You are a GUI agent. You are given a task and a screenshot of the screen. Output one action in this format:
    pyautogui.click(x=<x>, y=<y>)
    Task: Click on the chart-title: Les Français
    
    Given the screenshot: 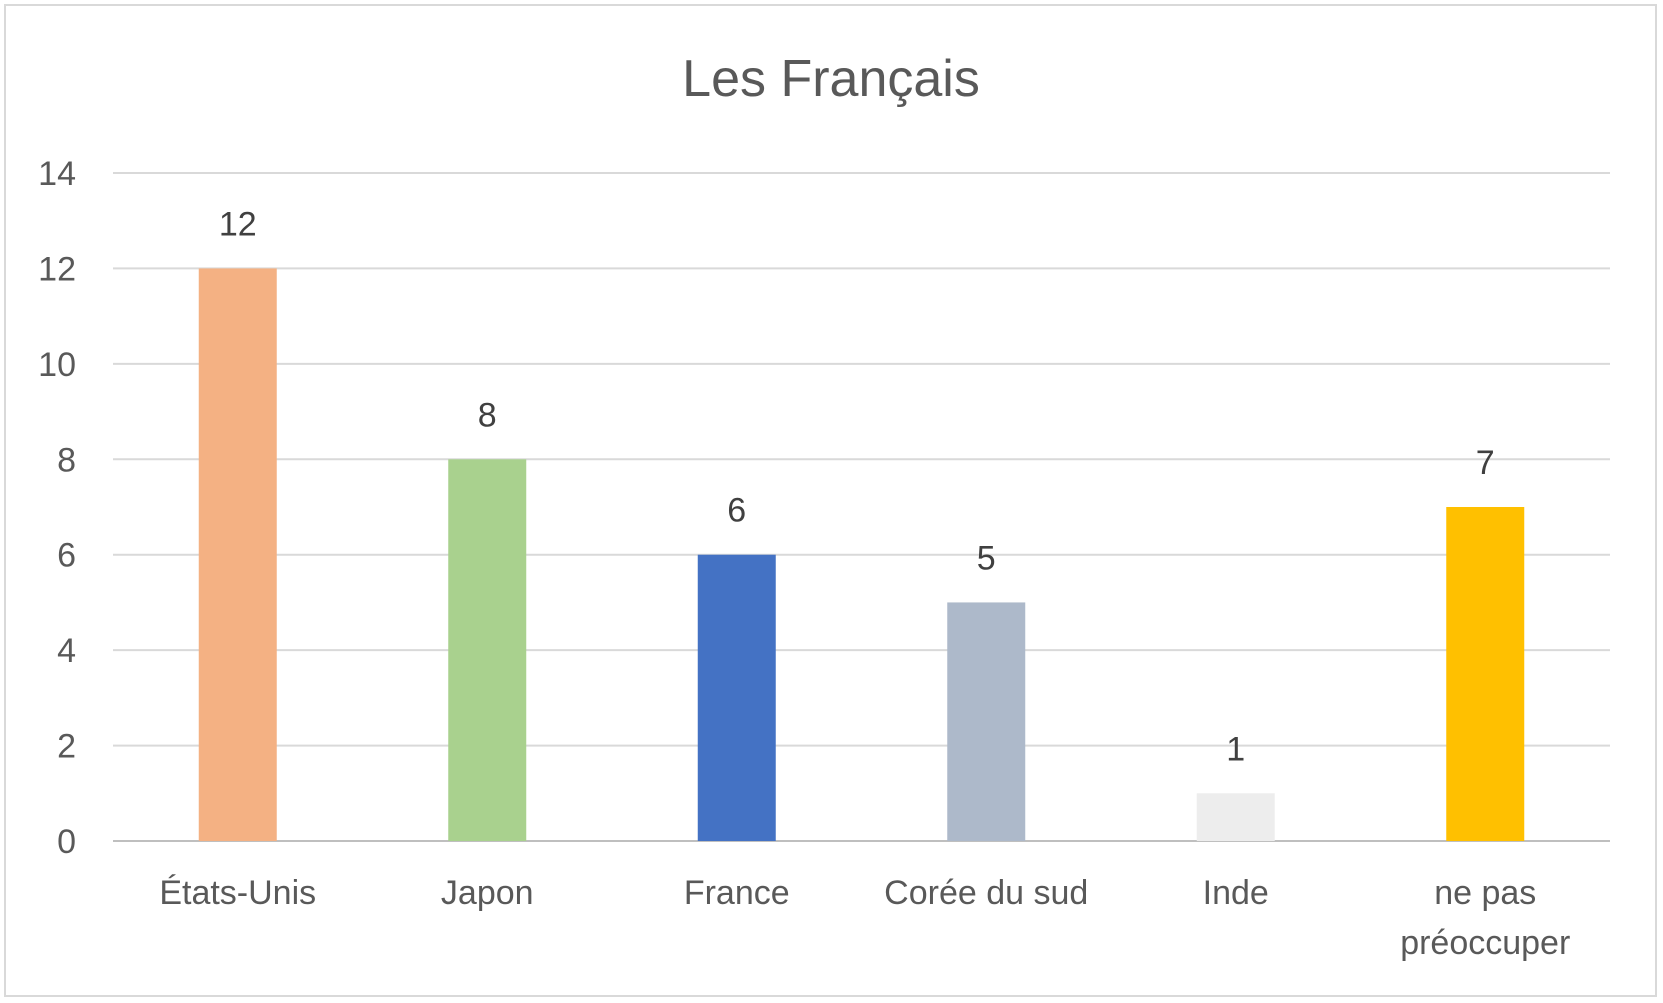 What is the action you would take?
    pyautogui.click(x=831, y=79)
    